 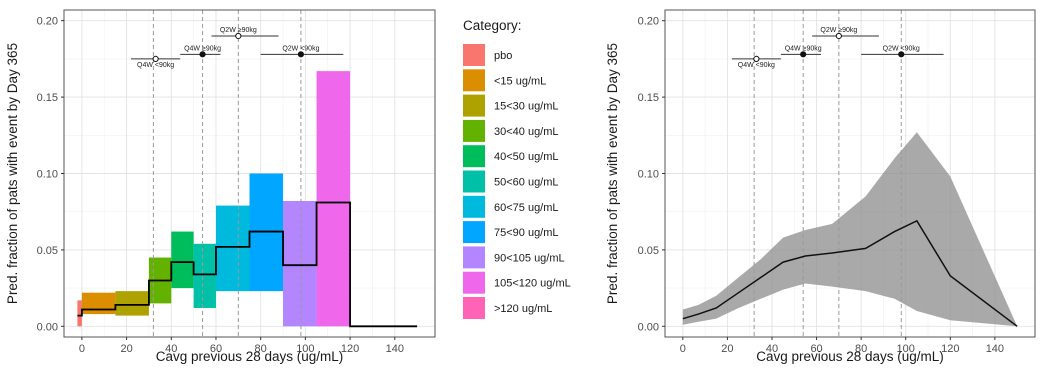 What do you see at coordinates (520, 81) in the screenshot?
I see `legend-item-label-1: <15 ug/mL` at bounding box center [520, 81].